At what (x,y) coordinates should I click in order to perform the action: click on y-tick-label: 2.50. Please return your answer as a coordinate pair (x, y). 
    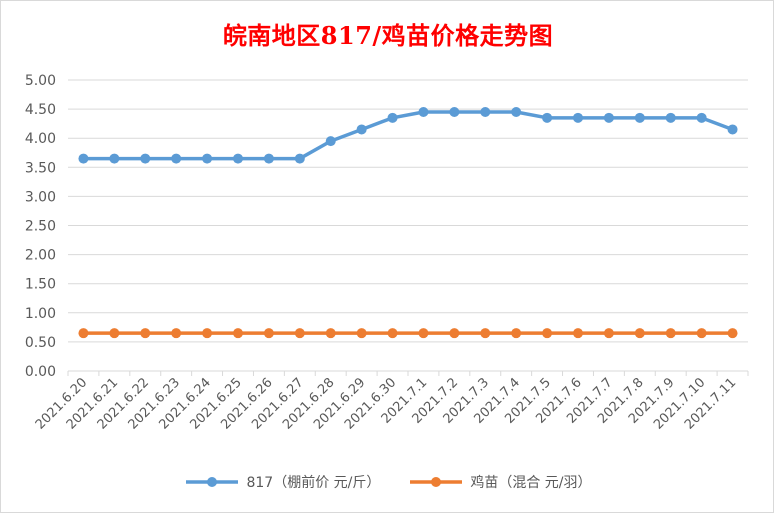
    Looking at the image, I should click on (40, 227).